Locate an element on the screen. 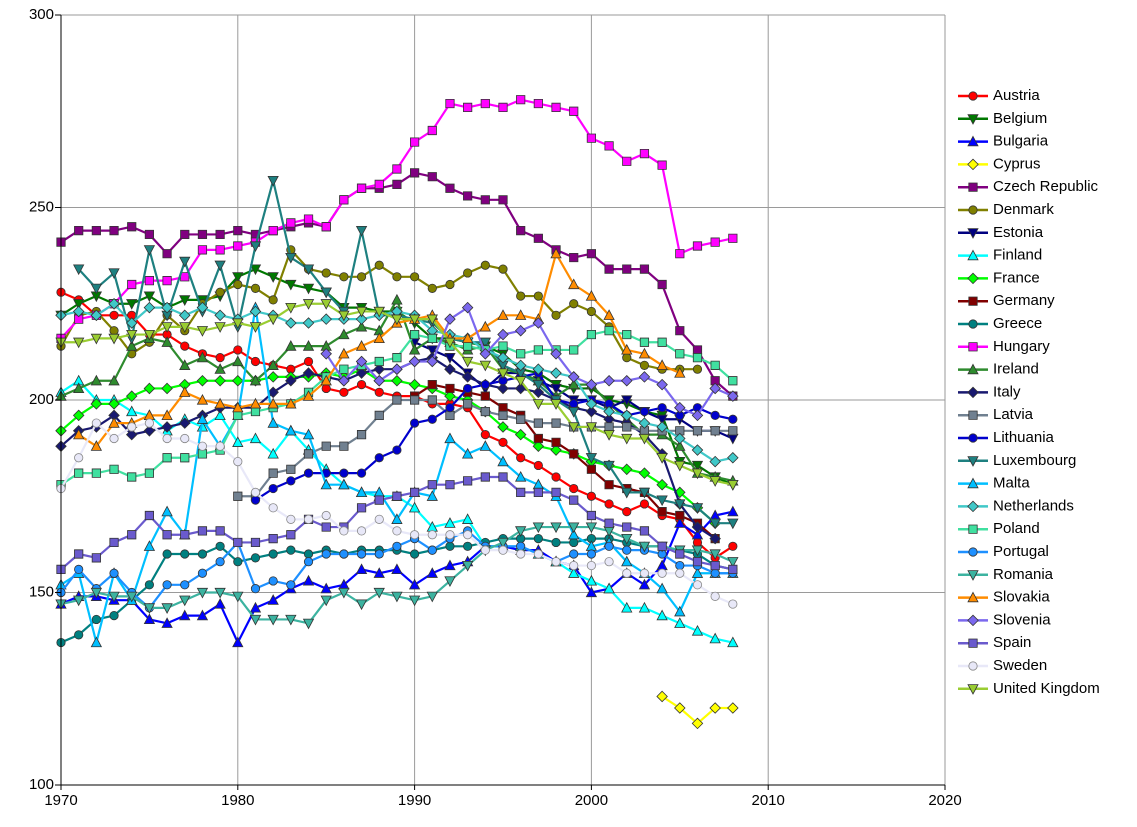  legend-label: Lithuania is located at coordinates (1024, 437).